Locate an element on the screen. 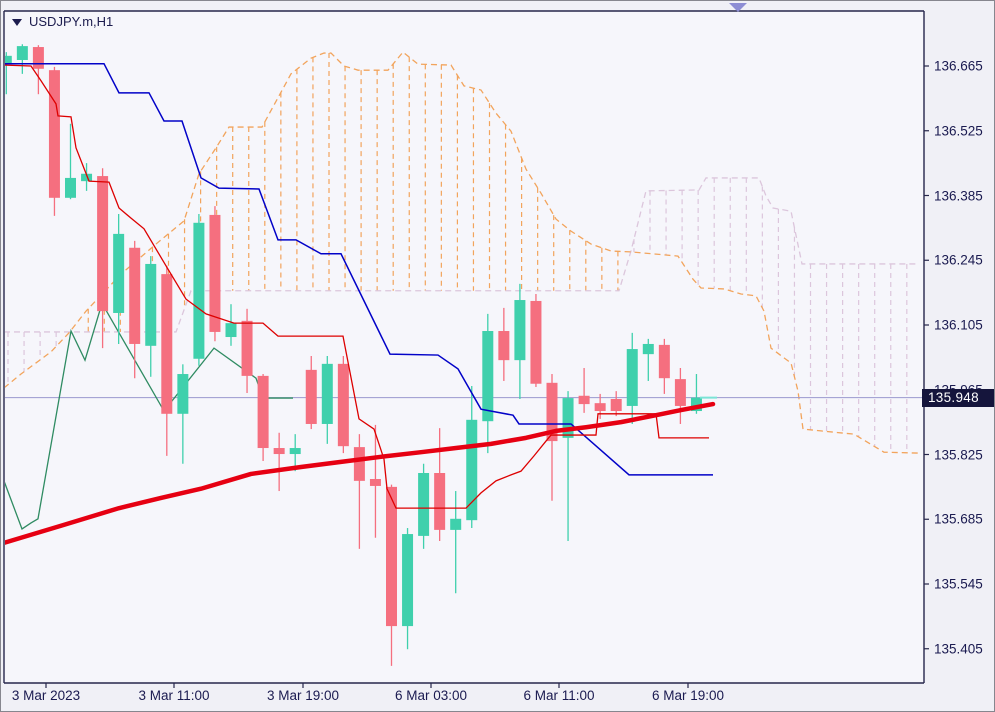  price-axis-label: 136.245 is located at coordinates (958, 260).